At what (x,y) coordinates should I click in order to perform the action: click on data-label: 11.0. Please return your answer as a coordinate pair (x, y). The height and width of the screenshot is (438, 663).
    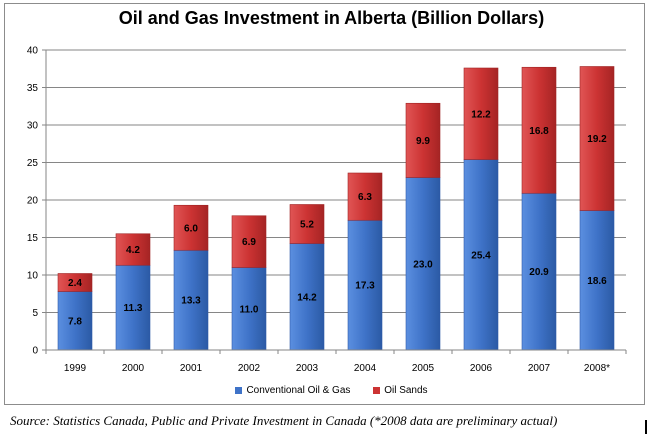
    Looking at the image, I should click on (249, 309).